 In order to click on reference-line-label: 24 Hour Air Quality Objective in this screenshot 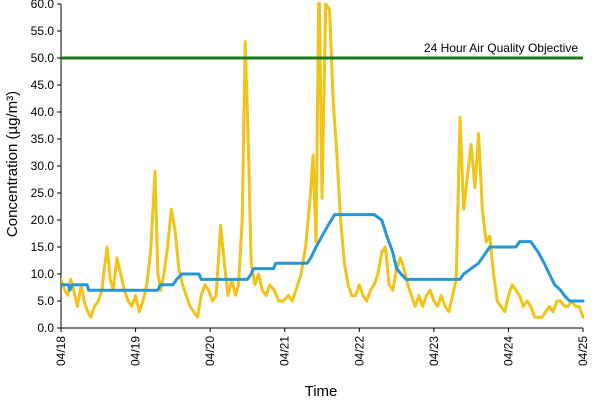, I will do `click(501, 48)`.